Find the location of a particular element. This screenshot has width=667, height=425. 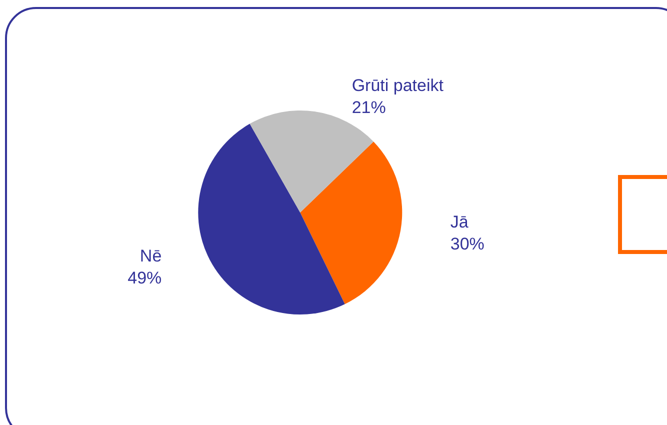

data-label: 30% is located at coordinates (467, 244).